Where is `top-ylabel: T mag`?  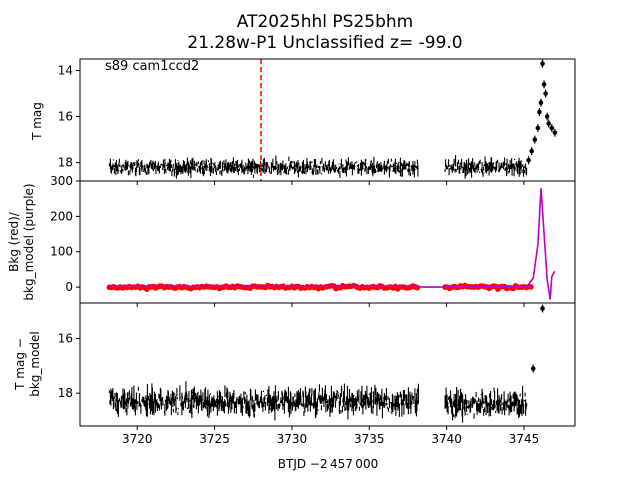
top-ylabel: T mag is located at coordinates (37, 121).